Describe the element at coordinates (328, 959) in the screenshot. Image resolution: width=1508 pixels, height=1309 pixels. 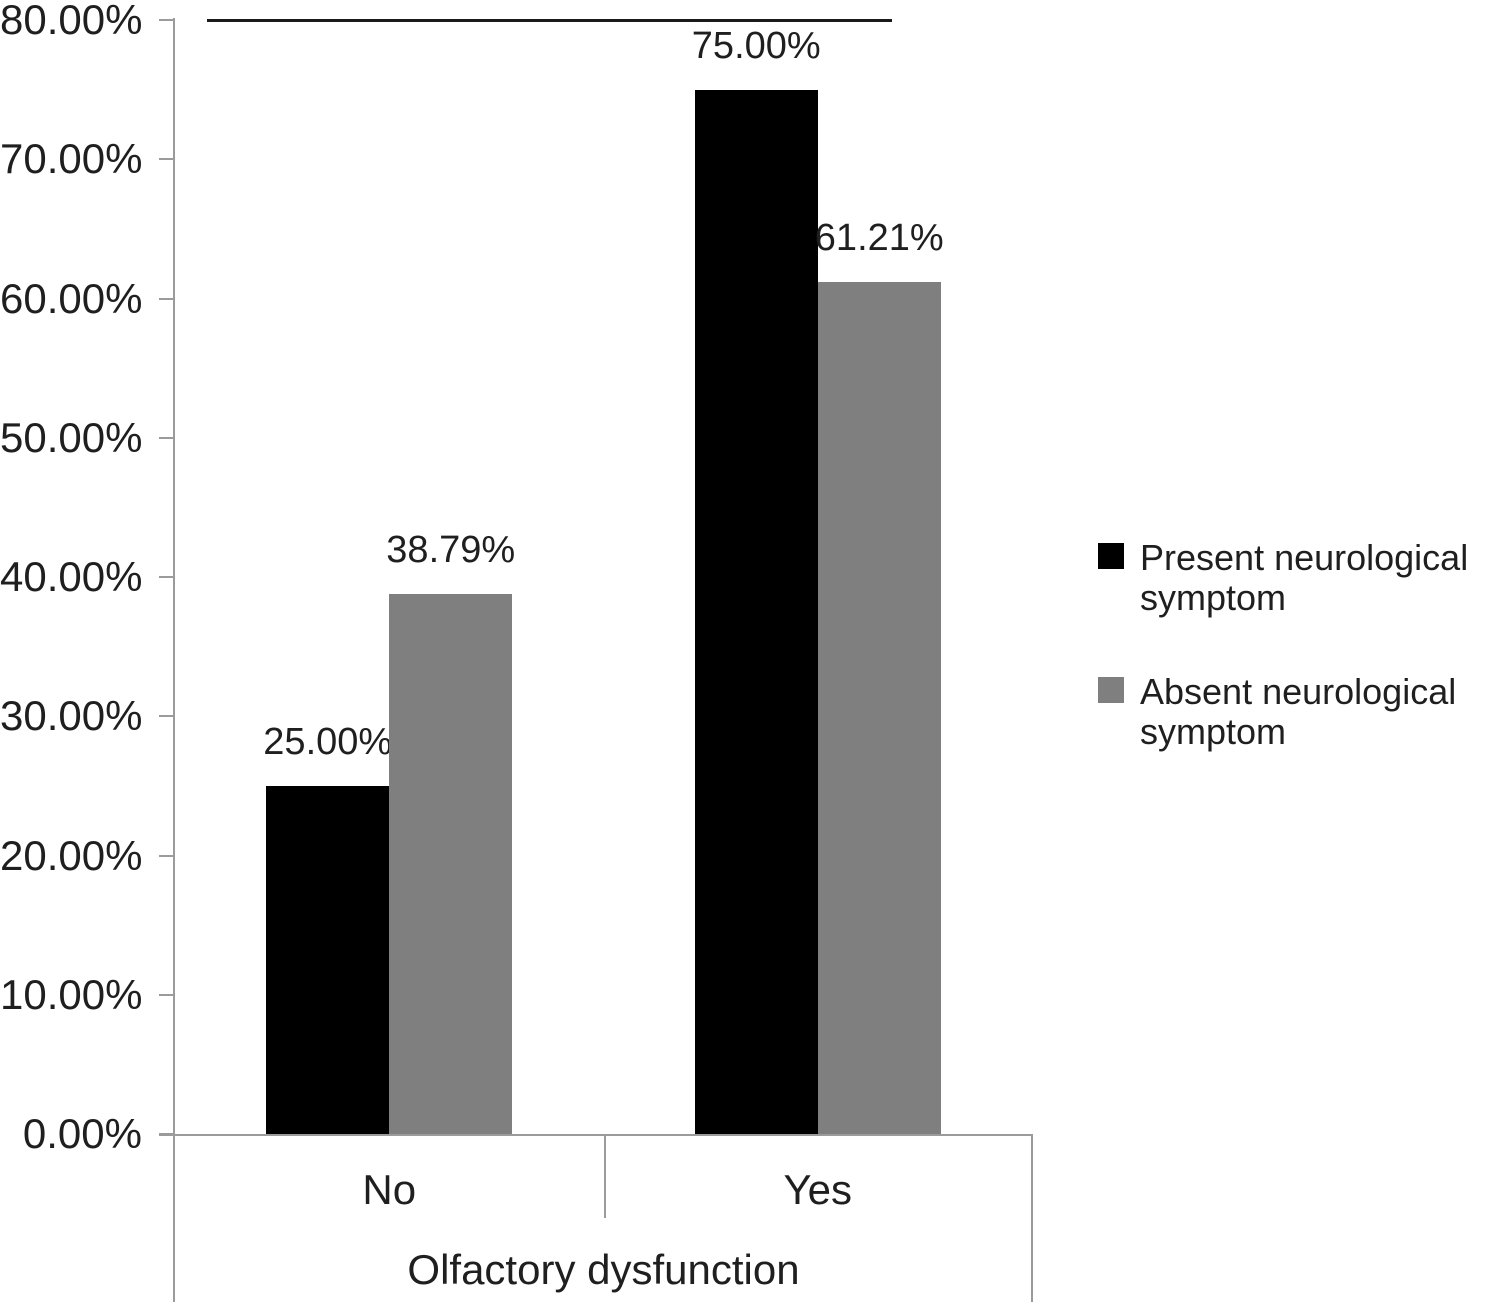
I see `bar-no-present` at that location.